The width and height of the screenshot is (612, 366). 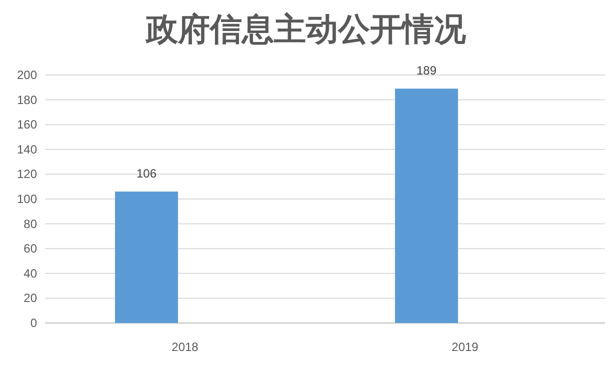 I want to click on y-tick-label: 0, so click(x=34, y=323).